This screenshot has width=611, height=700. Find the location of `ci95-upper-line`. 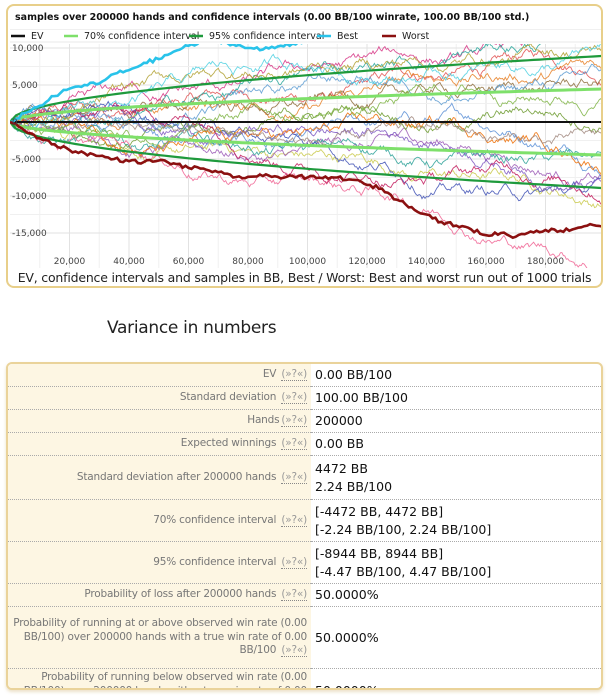

ci95-upper-line is located at coordinates (305, 88).